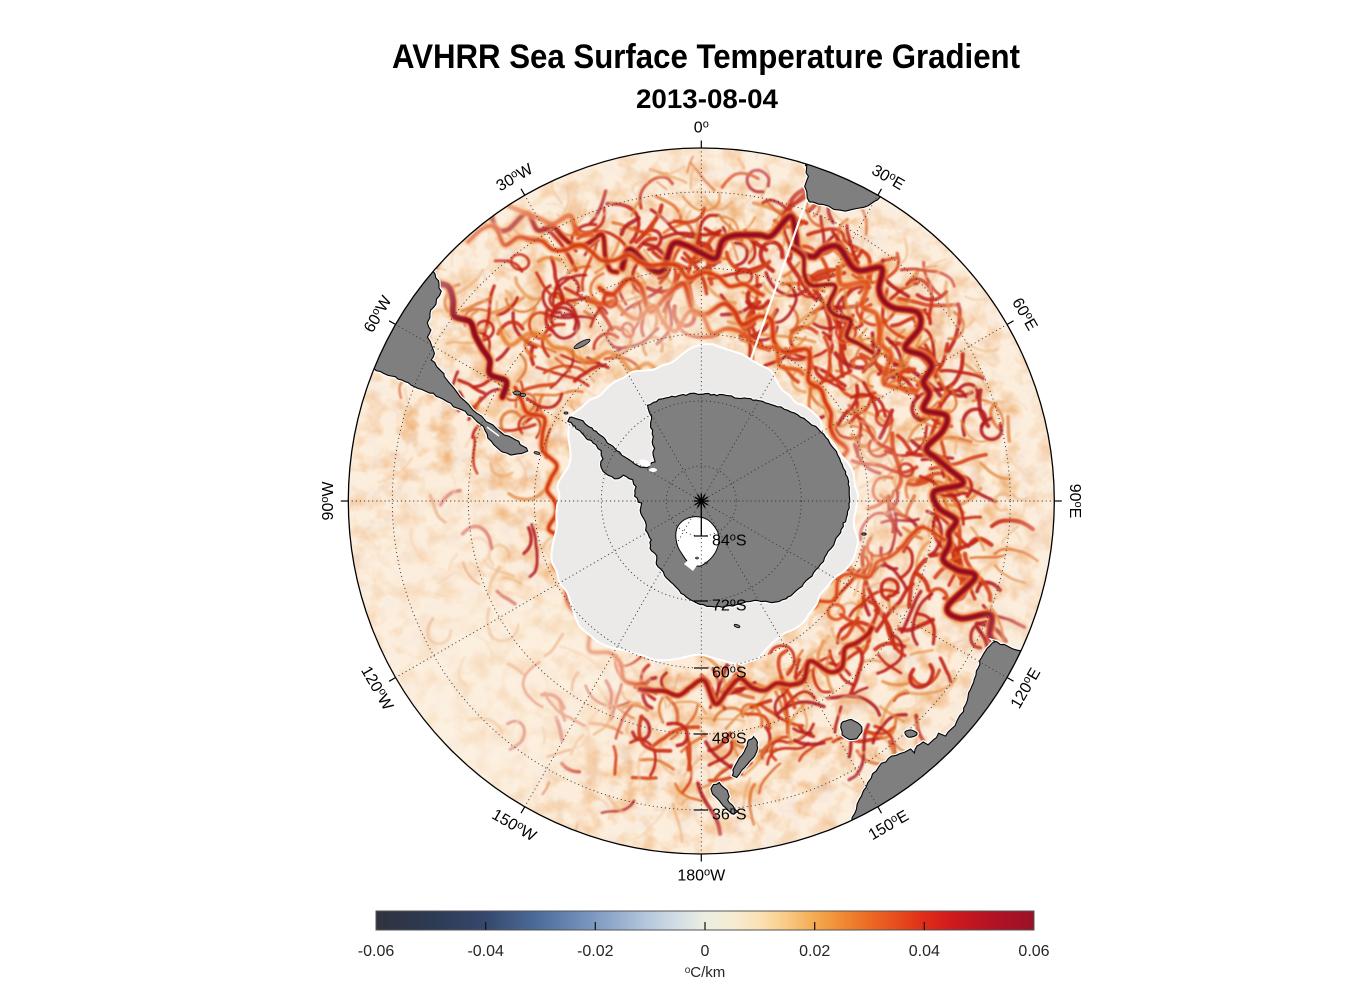  What do you see at coordinates (485, 951) in the screenshot?
I see `svg-text: -0.04` at bounding box center [485, 951].